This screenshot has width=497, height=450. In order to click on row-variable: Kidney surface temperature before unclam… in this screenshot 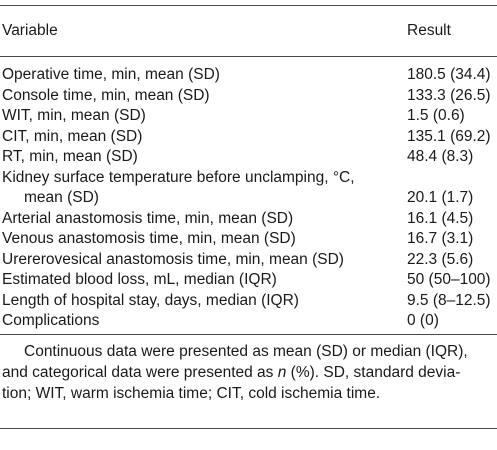, I will do `click(178, 188)`.